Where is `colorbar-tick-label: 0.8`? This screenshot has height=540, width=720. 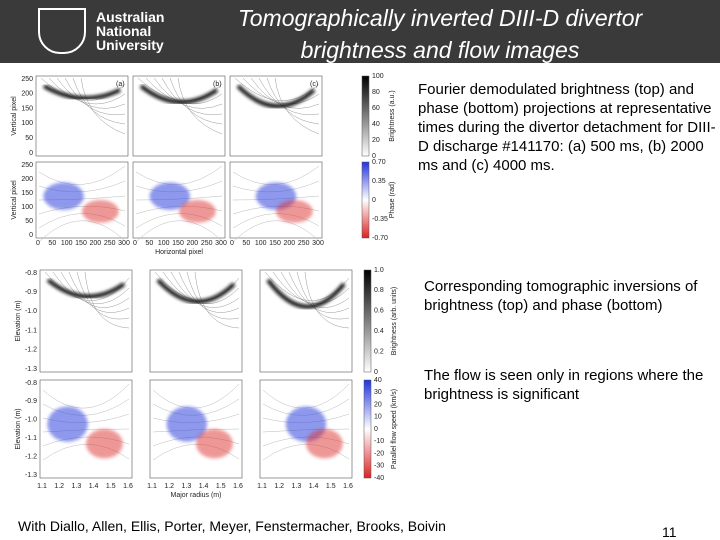
colorbar-tick-label: 0.8 is located at coordinates (379, 290).